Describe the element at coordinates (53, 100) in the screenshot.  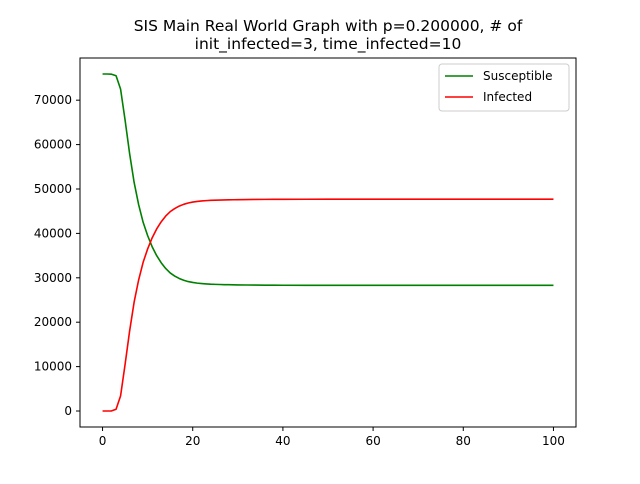
I see `y-tick-label: 70000` at that location.